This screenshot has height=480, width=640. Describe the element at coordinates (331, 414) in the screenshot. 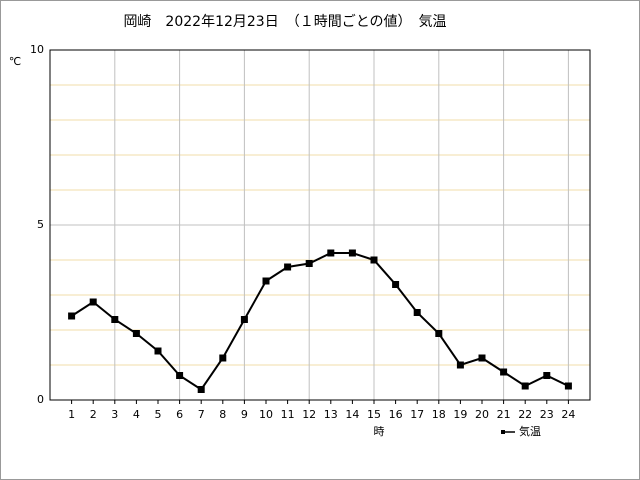

I see `x-tick-label: 13` at that location.